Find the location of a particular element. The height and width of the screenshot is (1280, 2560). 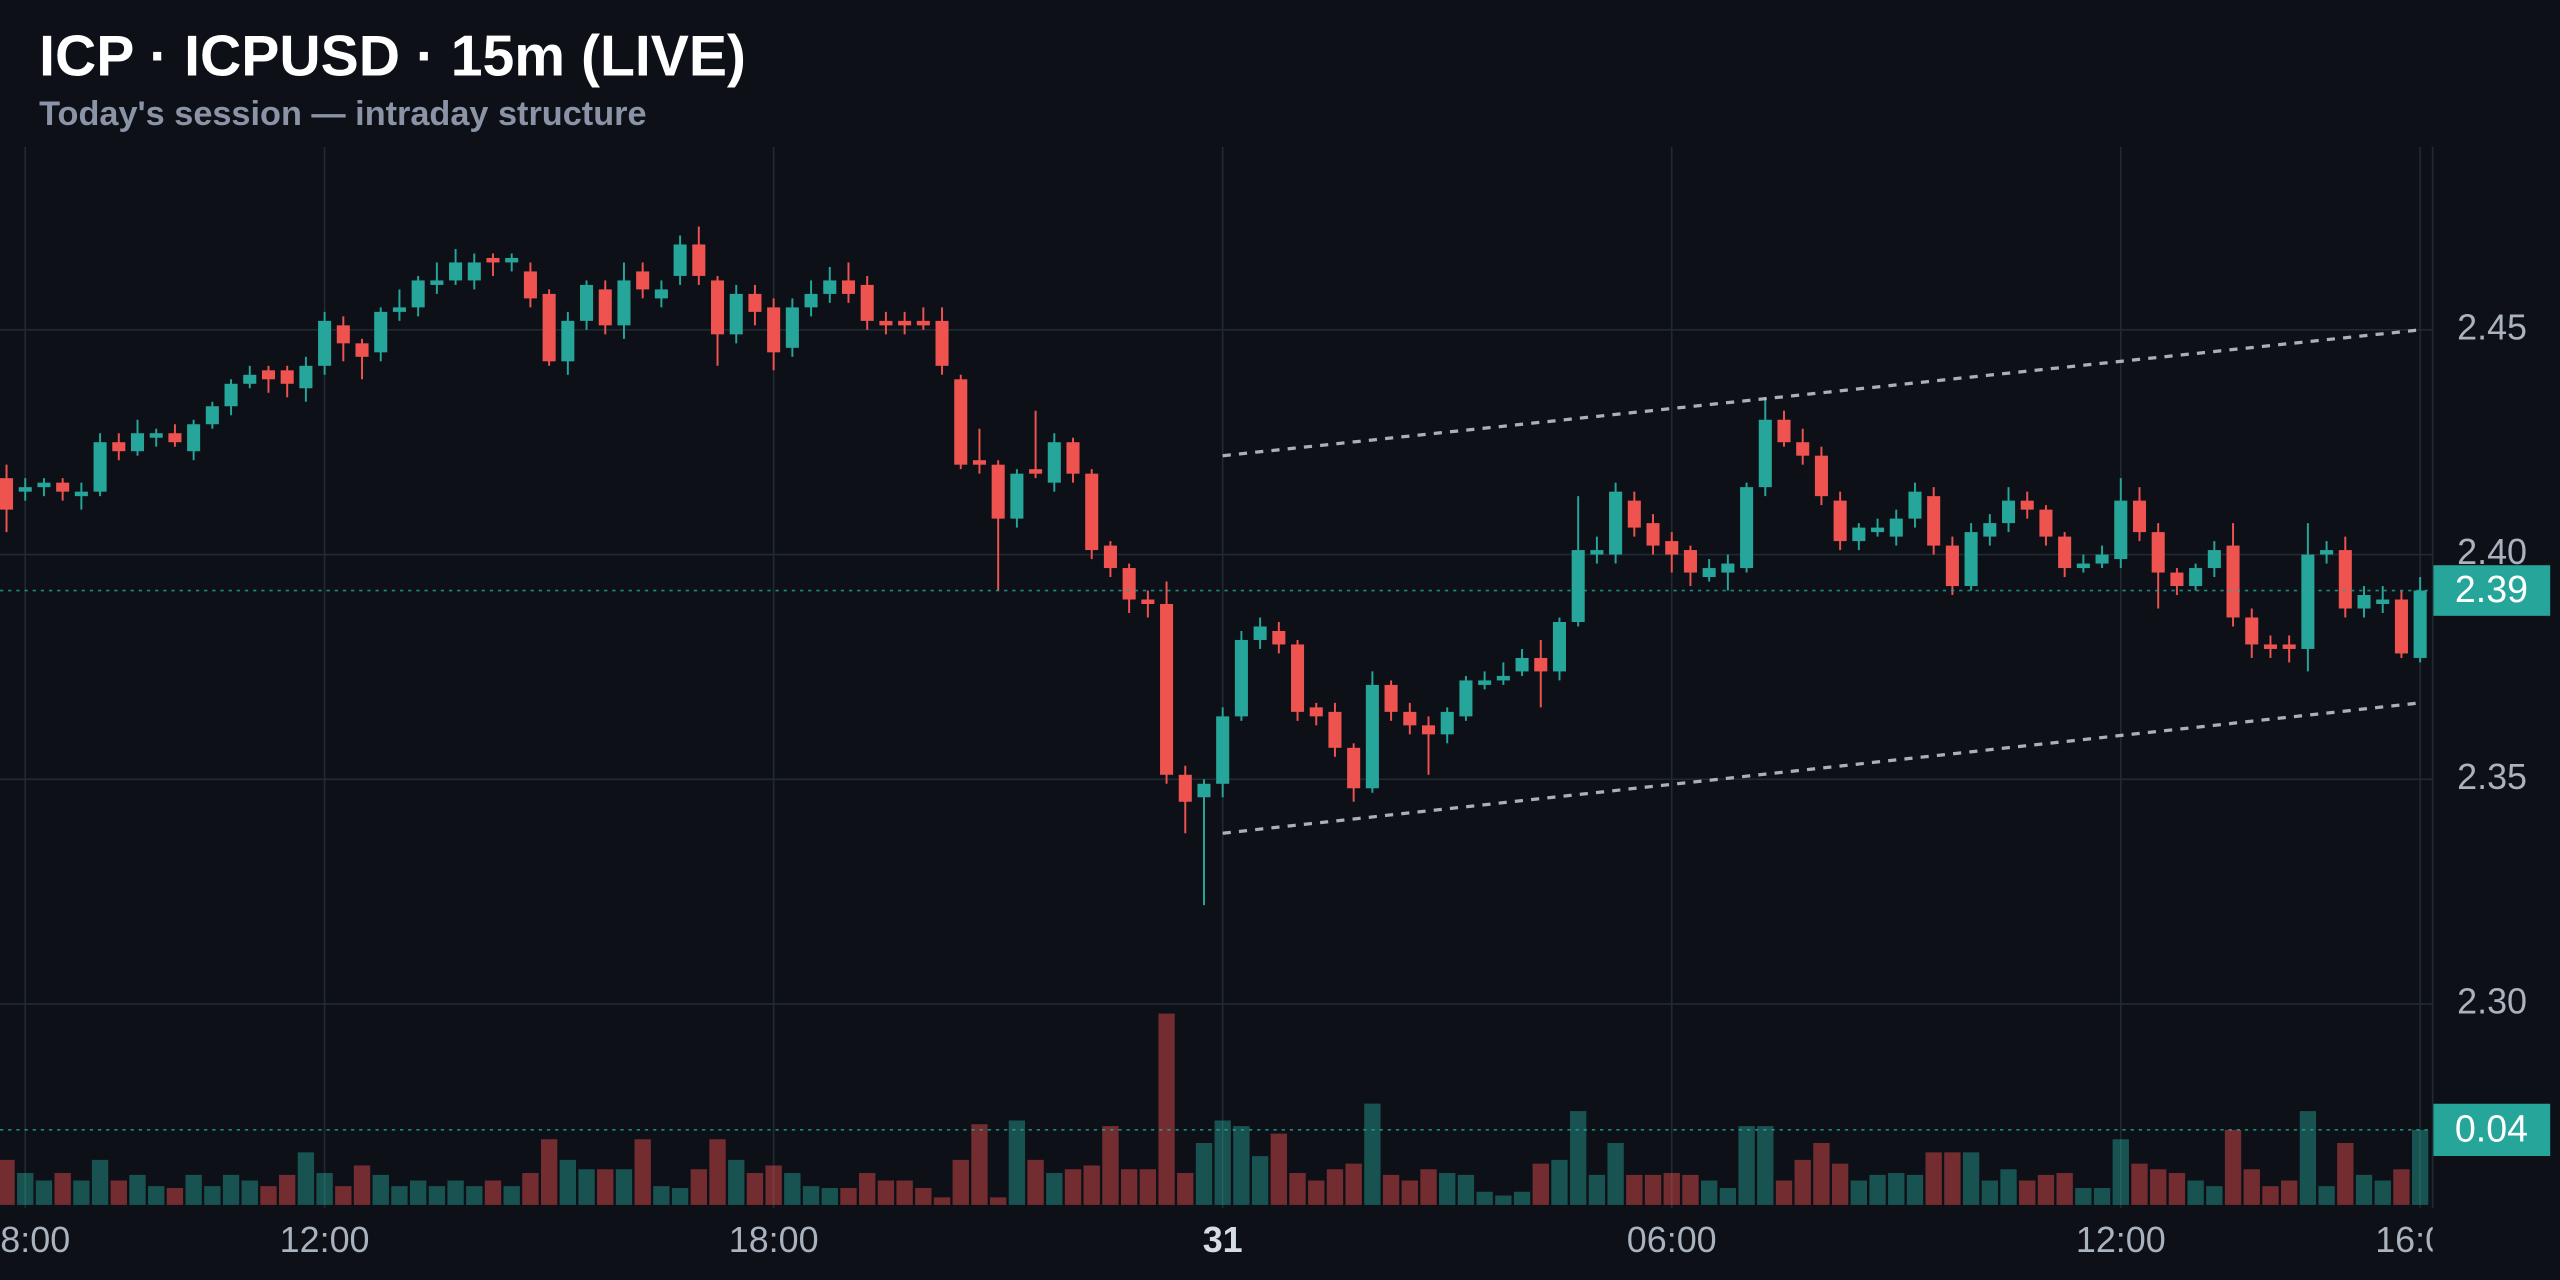

y-tick-label: 2.45 is located at coordinates (2492, 326).